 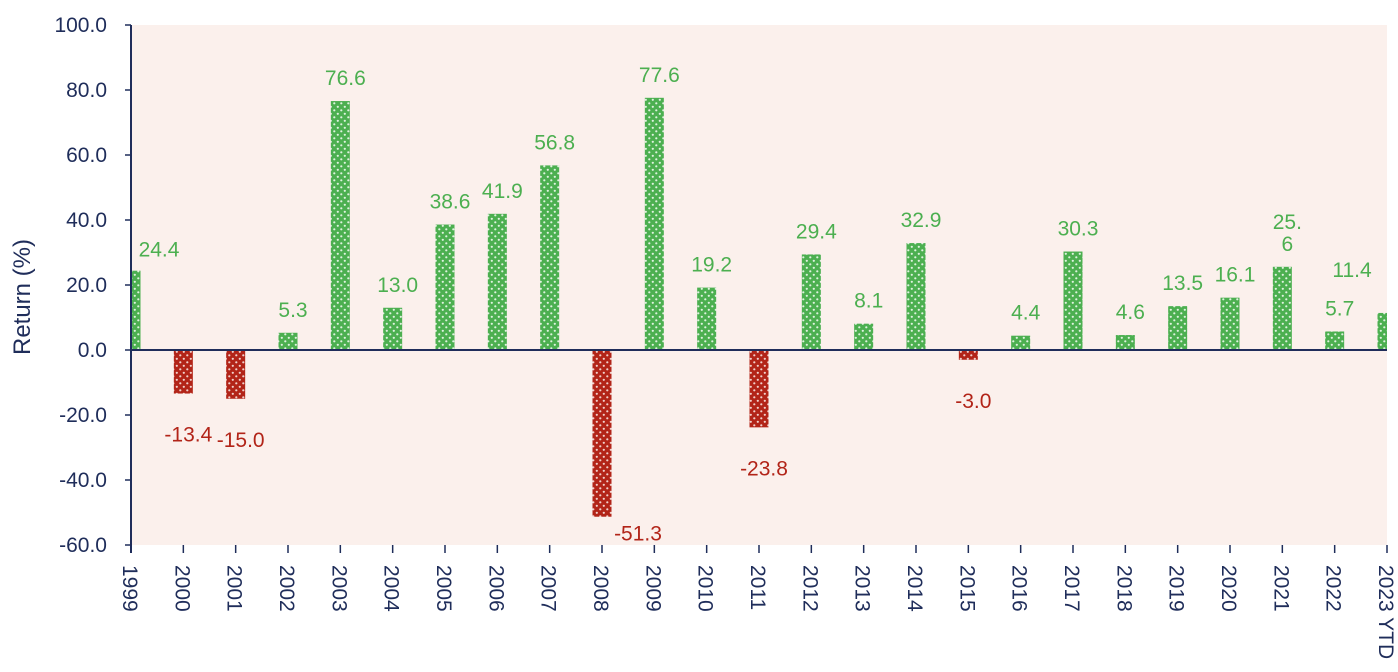 What do you see at coordinates (1335, 340) in the screenshot?
I see `bar-2022` at bounding box center [1335, 340].